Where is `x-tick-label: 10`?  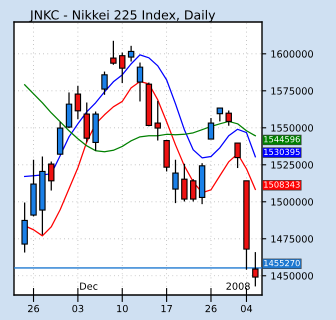
x-tick-label: 10 is located at coordinates (122, 308).